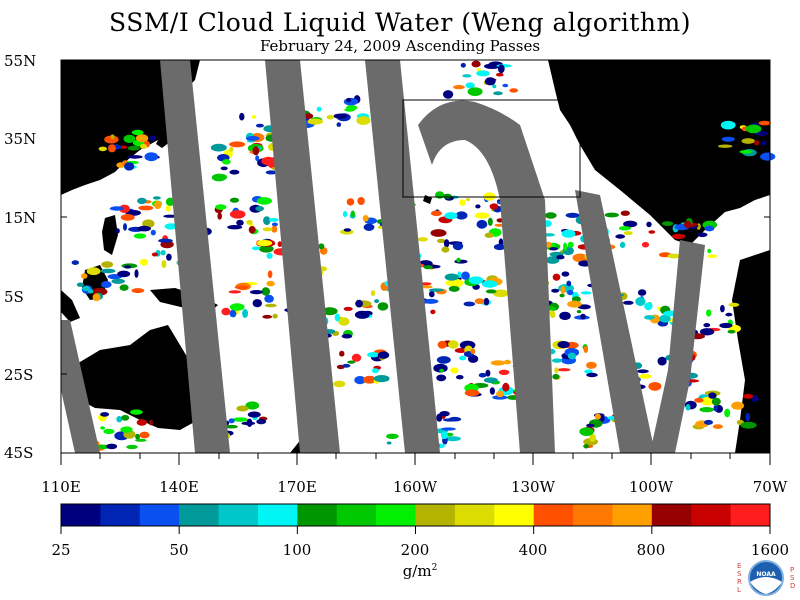 Image resolution: width=800 pixels, height=600 pixels. What do you see at coordinates (179, 550) in the screenshot?
I see `colorbar-label-50: 50` at bounding box center [179, 550].